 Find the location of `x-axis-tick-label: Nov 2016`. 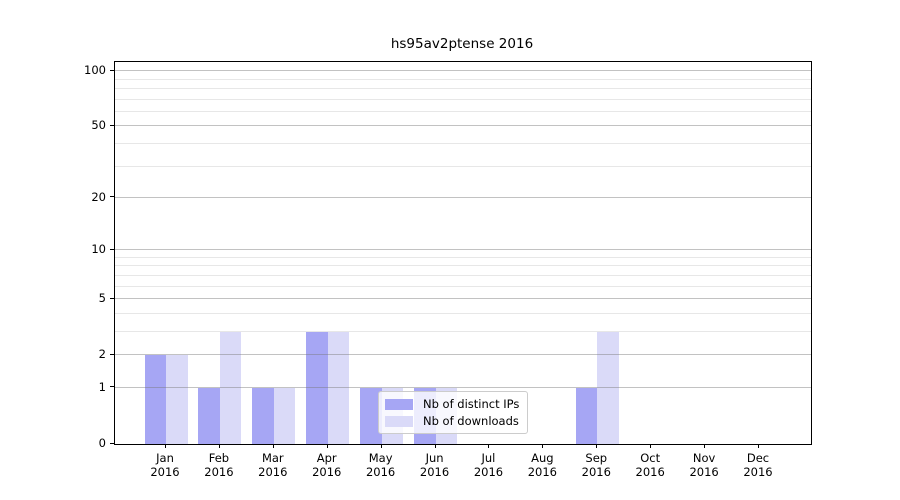

x-axis-tick-label: Nov 2016 is located at coordinates (703, 465).